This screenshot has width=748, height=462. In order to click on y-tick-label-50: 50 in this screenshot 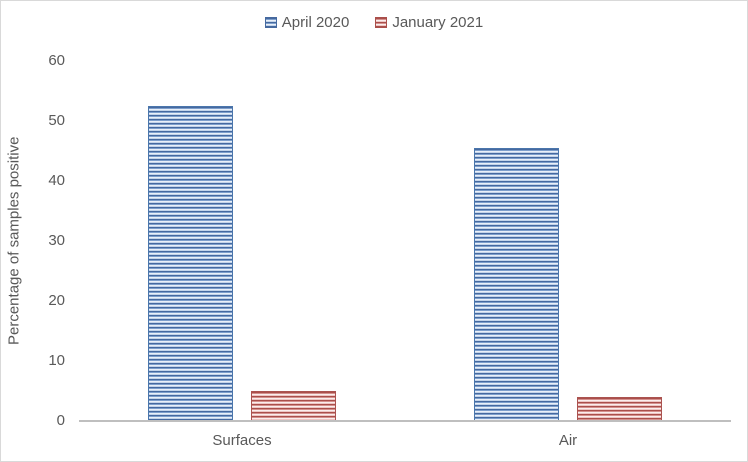, I will do `click(56, 120)`.